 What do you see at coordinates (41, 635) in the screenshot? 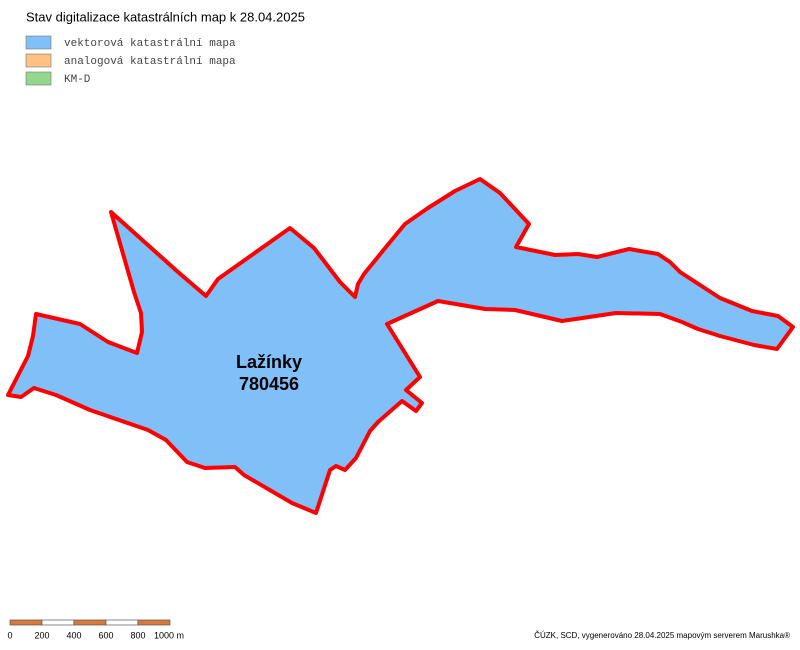
I see `scale-label: 200` at bounding box center [41, 635].